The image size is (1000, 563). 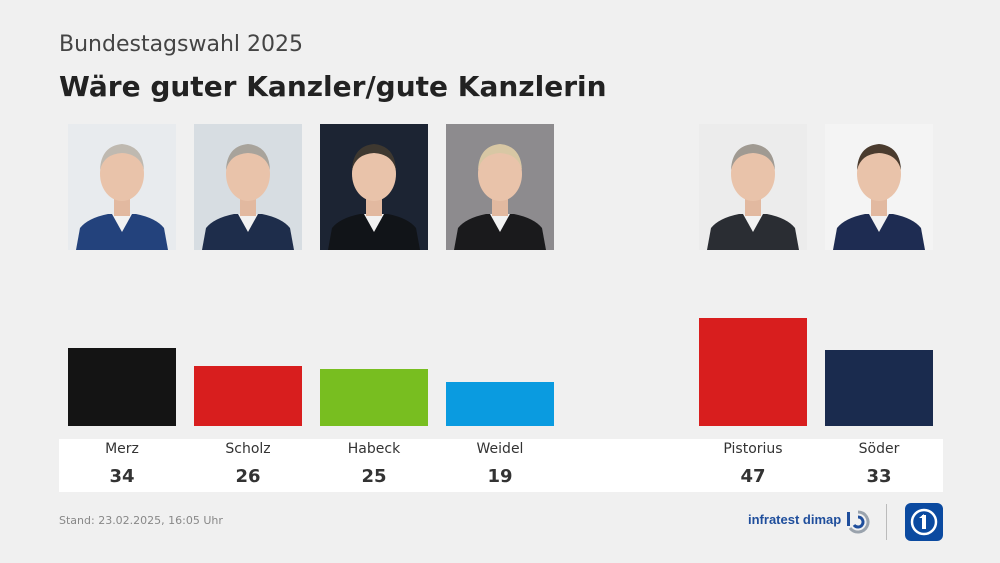 What do you see at coordinates (248, 449) in the screenshot?
I see `category-label: Scholz` at bounding box center [248, 449].